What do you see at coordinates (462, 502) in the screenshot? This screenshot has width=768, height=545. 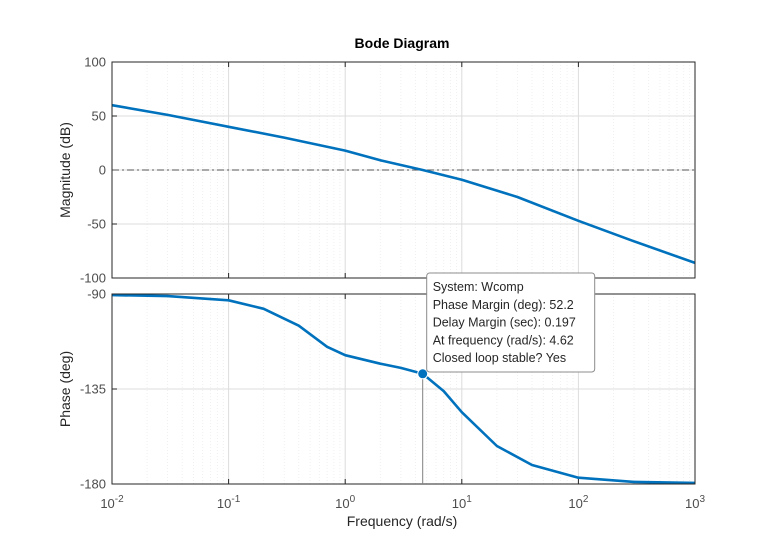 I see `x-tick-label: 10¹` at bounding box center [462, 502].